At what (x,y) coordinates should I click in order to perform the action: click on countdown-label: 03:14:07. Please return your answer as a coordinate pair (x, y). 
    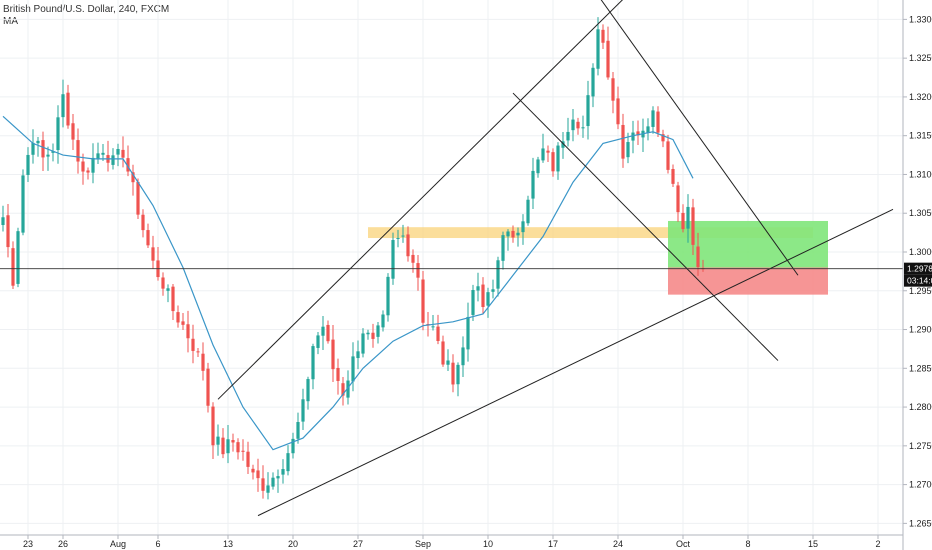
    Looking at the image, I should click on (919, 281).